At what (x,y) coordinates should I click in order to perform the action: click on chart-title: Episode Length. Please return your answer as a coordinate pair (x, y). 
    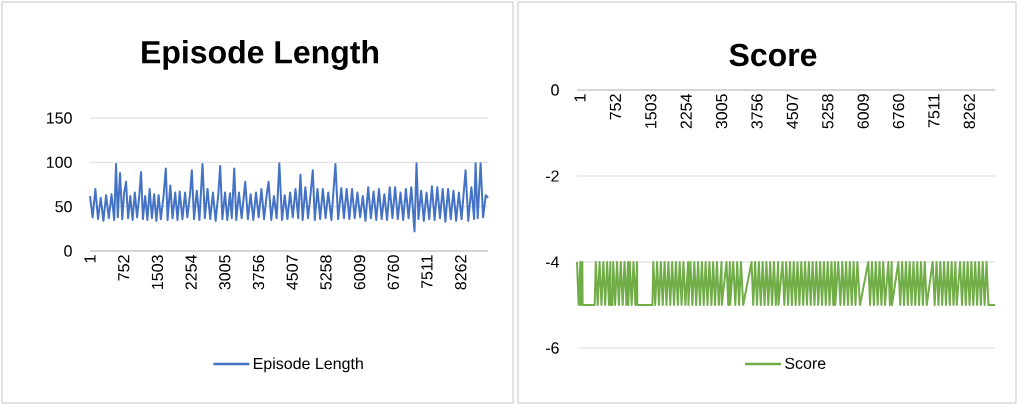
    Looking at the image, I should click on (260, 55).